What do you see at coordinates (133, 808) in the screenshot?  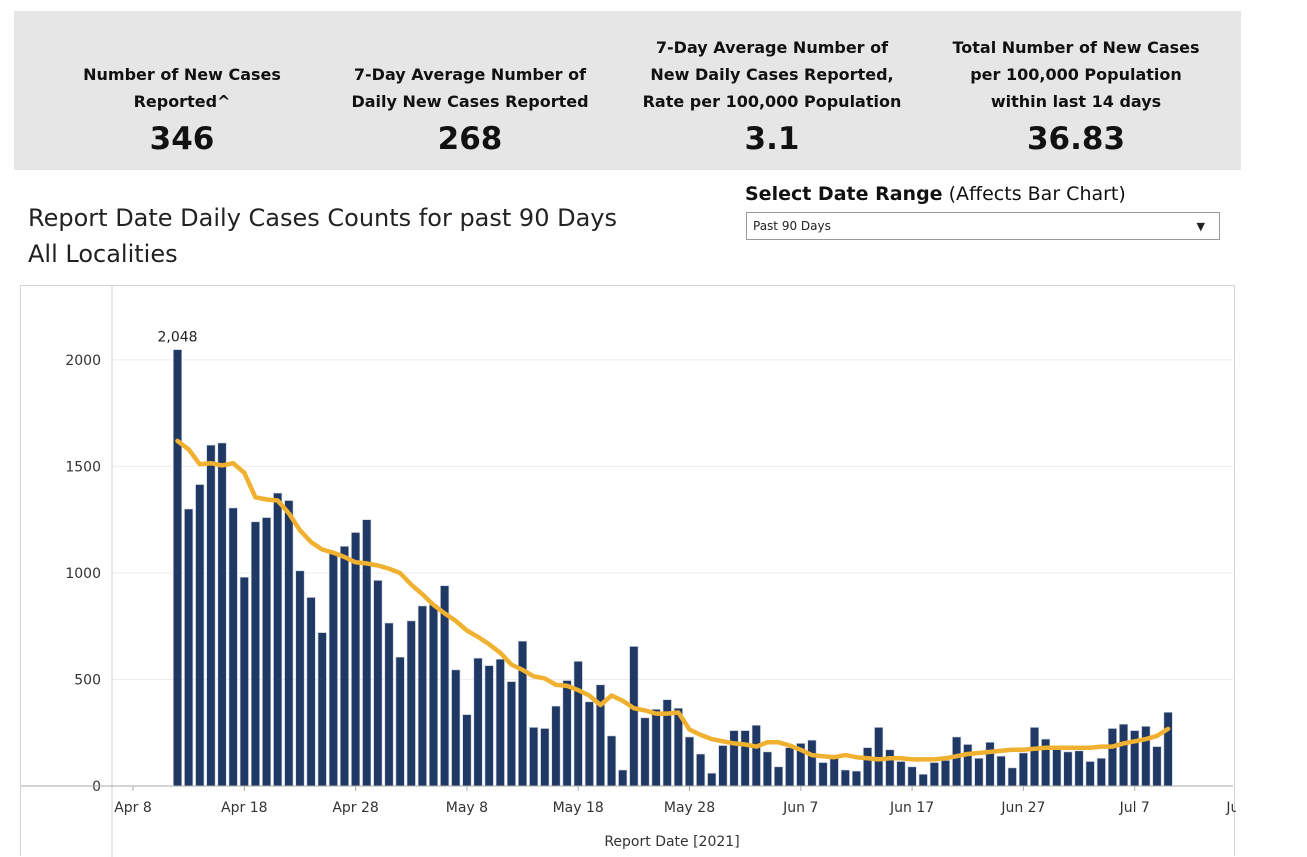 I see `x-tick-label: Apr 8` at bounding box center [133, 808].